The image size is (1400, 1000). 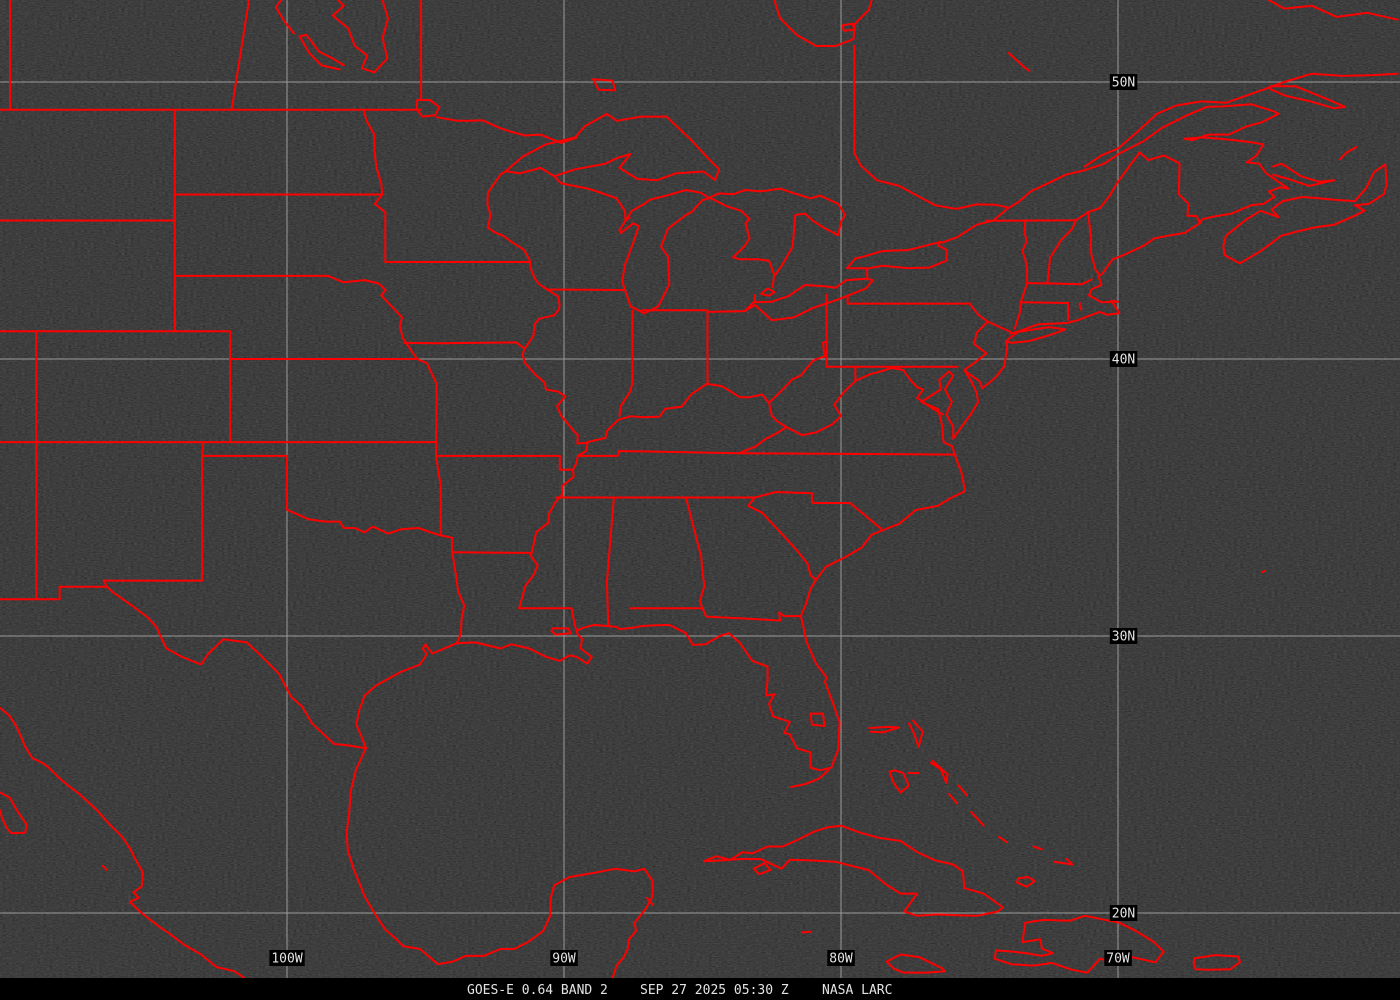 I want to click on map-outline-cat-island, so click(x=962, y=790).